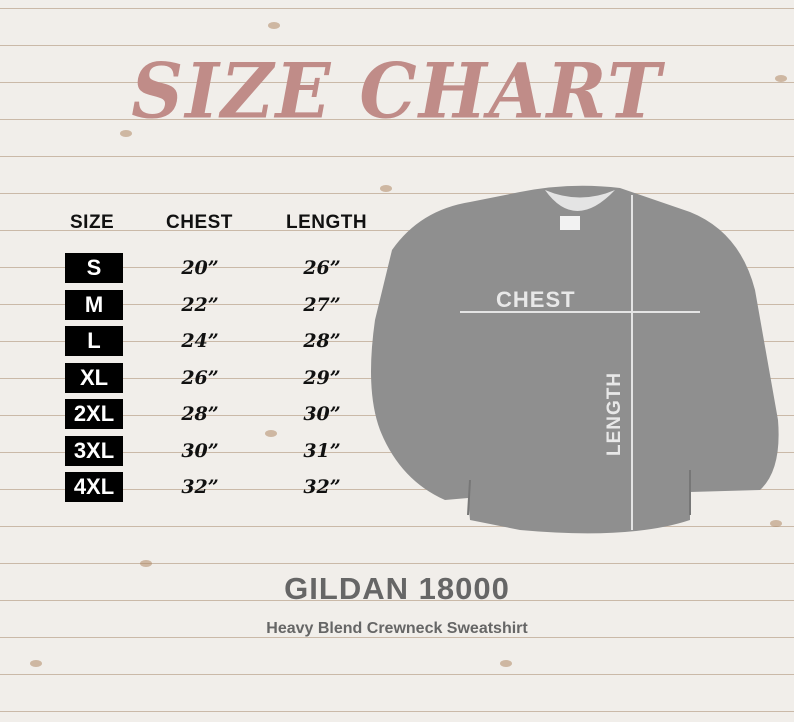 This screenshot has height=722, width=794. What do you see at coordinates (327, 222) in the screenshot?
I see `header-length: LENGTH` at bounding box center [327, 222].